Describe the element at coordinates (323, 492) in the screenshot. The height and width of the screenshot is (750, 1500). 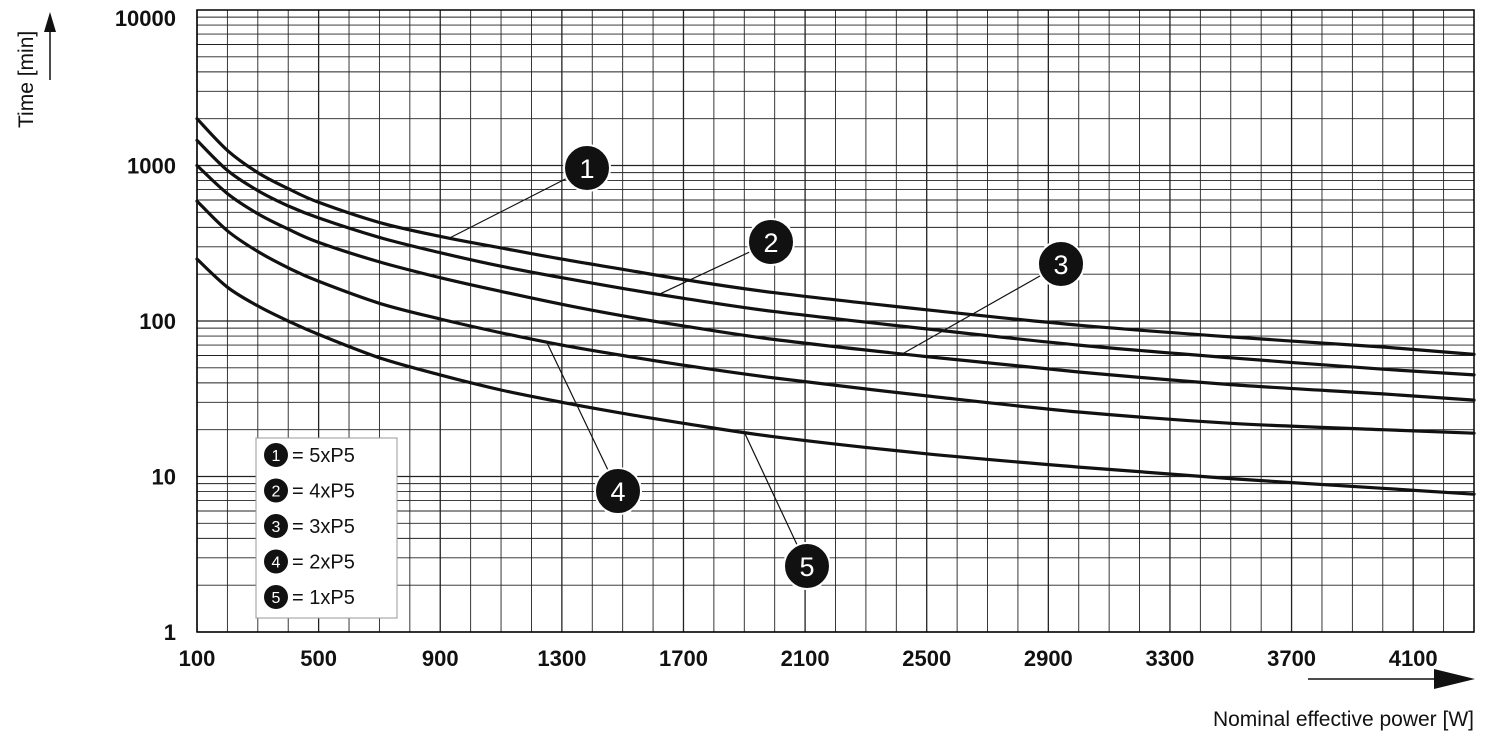
I see `legend-entry-2: = 4xP5` at that location.